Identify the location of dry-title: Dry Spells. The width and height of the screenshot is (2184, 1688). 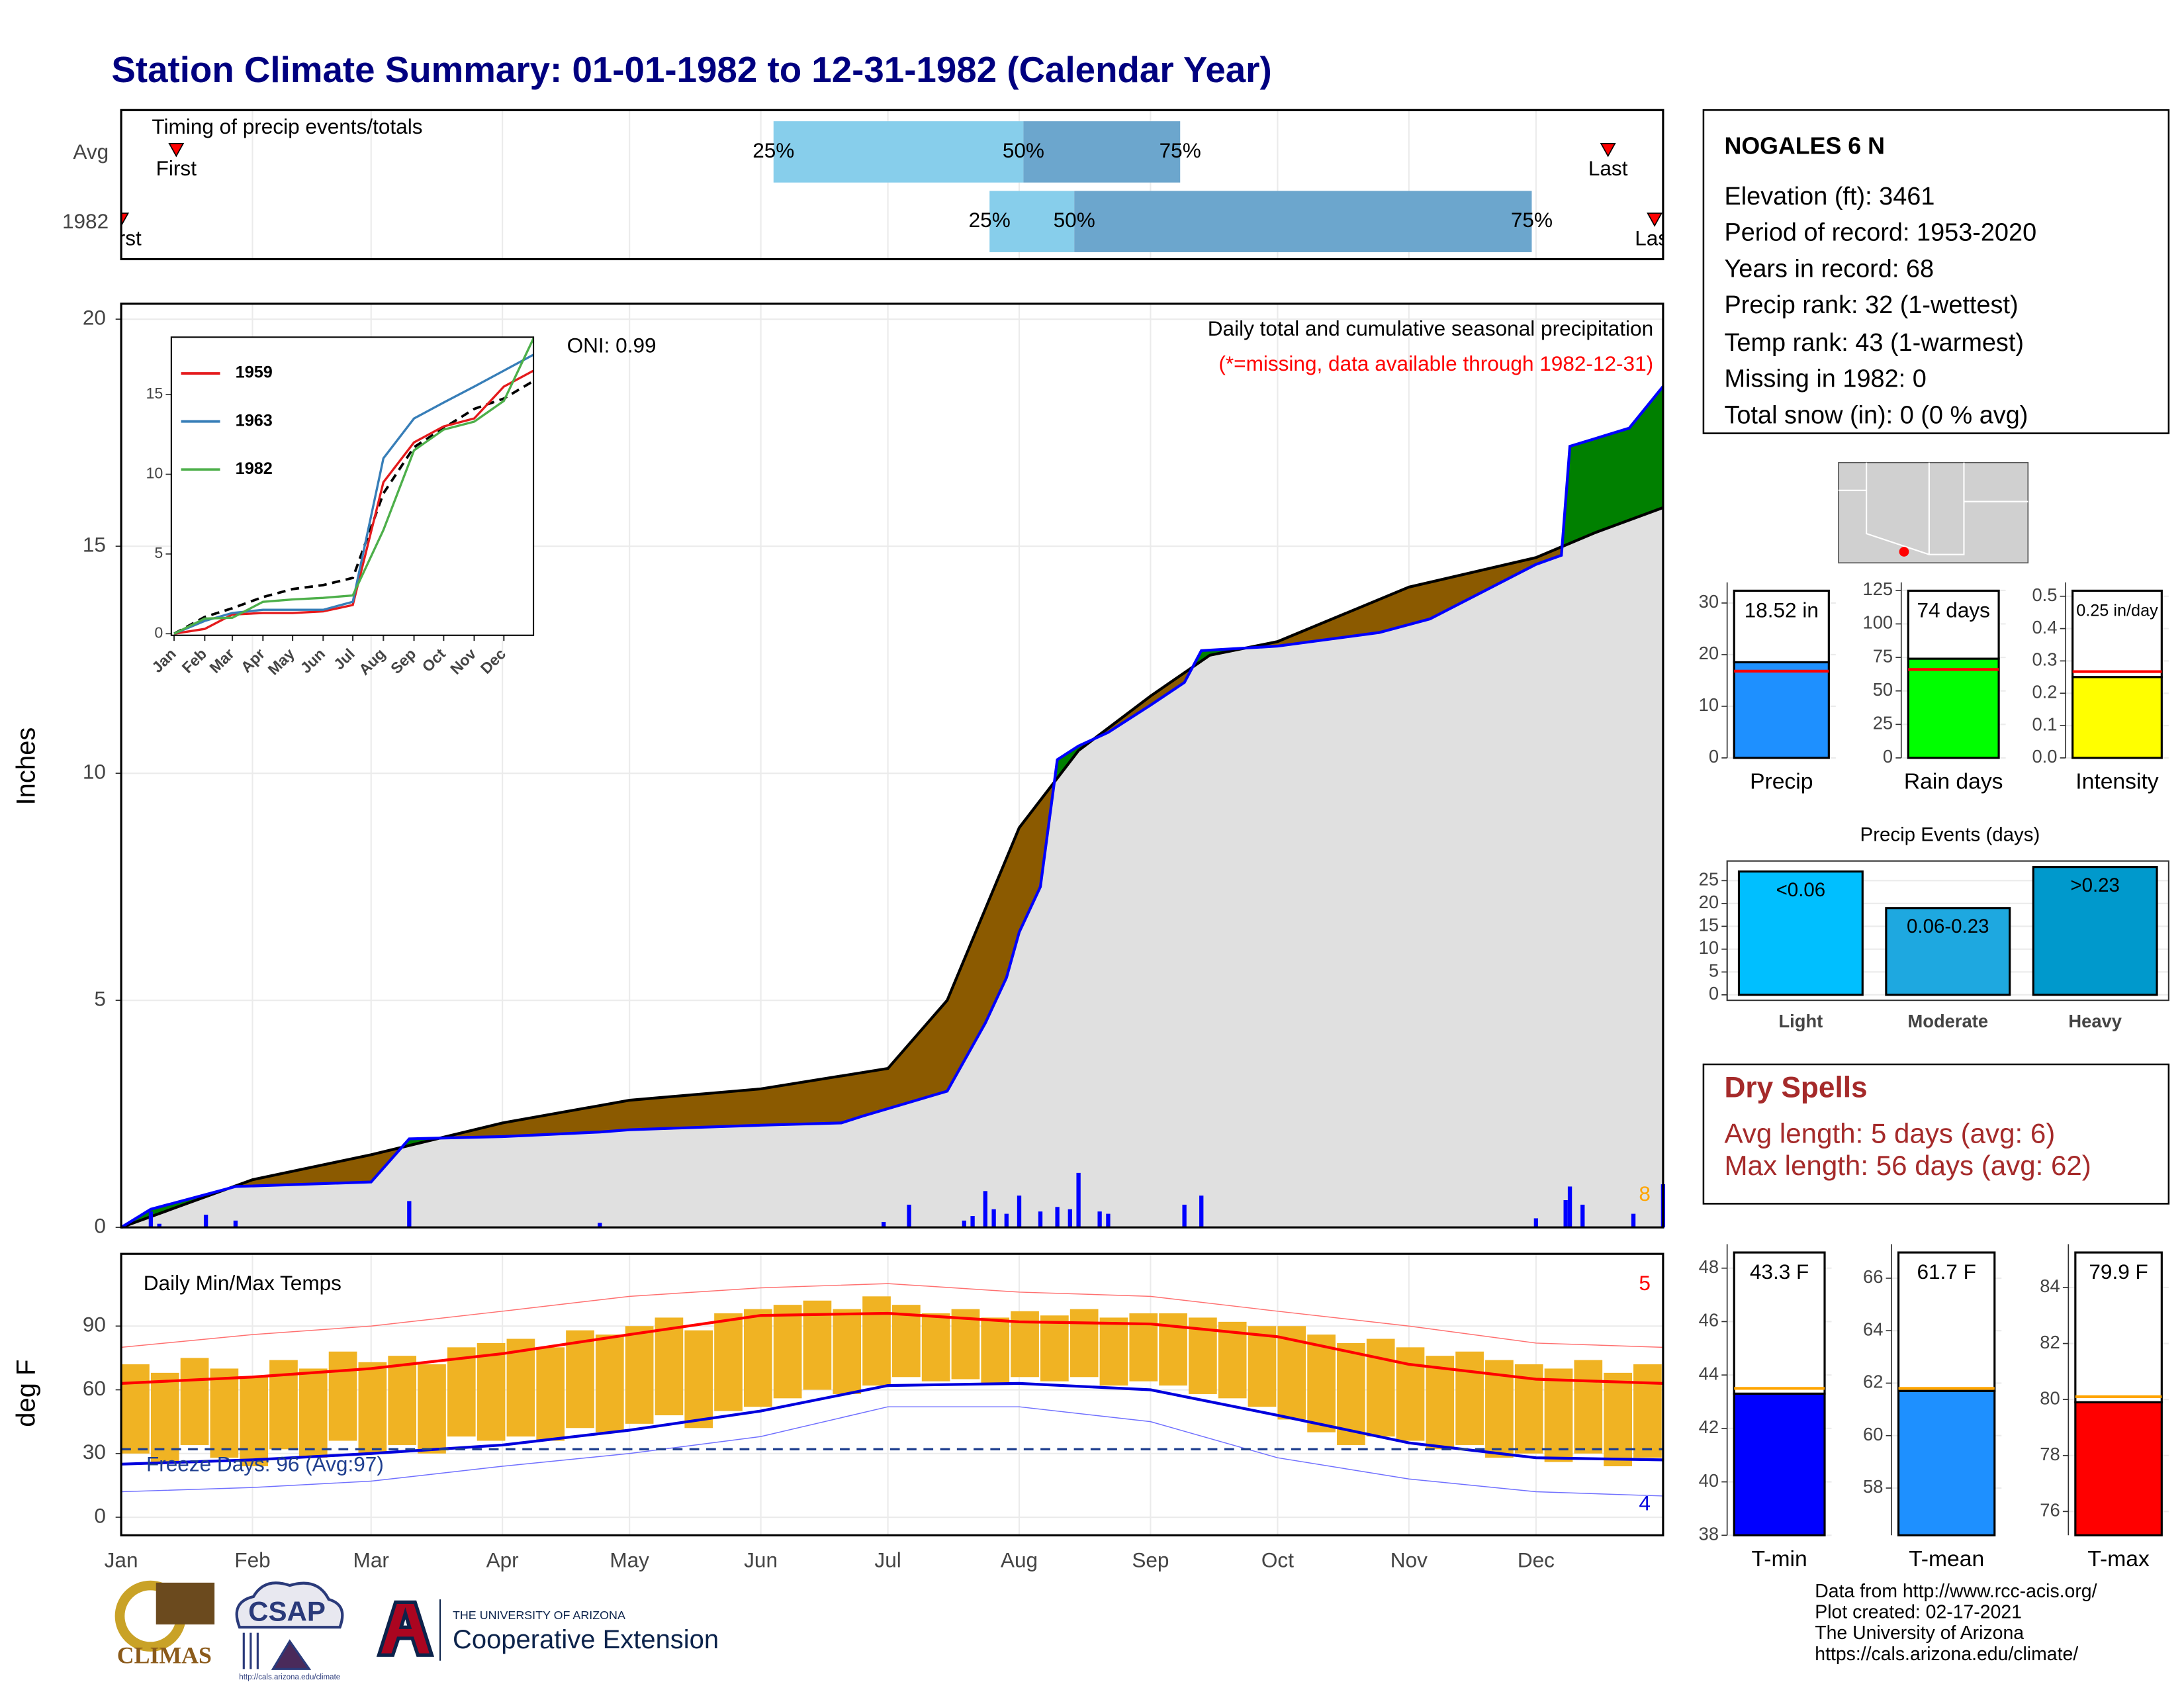
(1795, 1088).